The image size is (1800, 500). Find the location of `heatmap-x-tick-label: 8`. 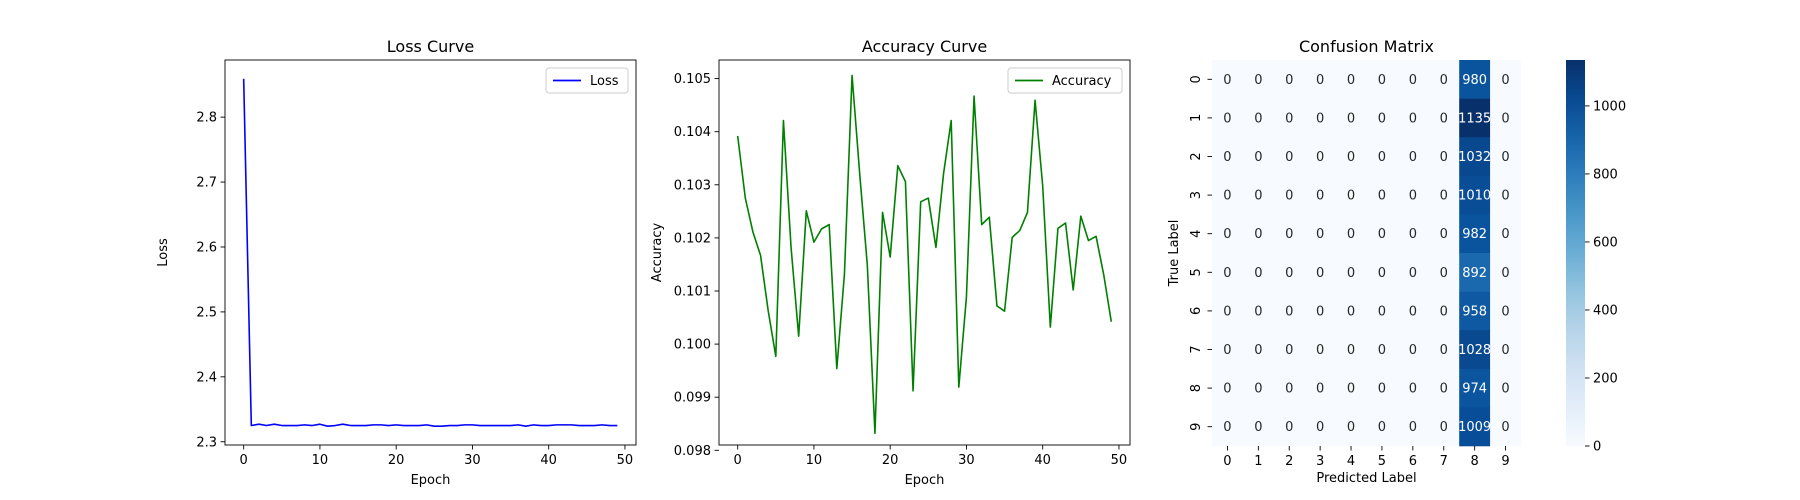

heatmap-x-tick-label: 8 is located at coordinates (1475, 461).